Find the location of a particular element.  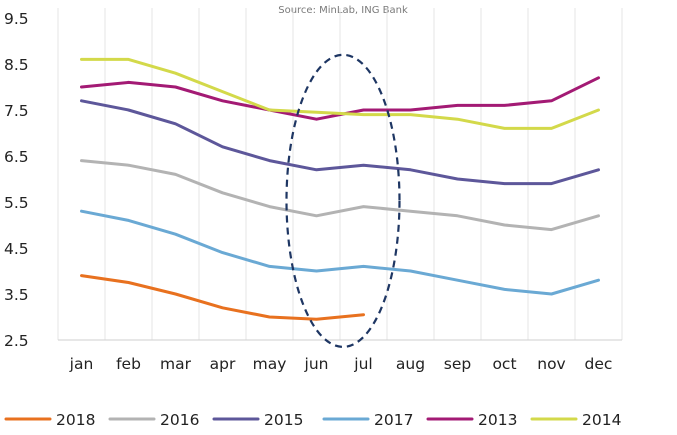

x-tick-label-jul: jul is located at coordinates (362, 364).